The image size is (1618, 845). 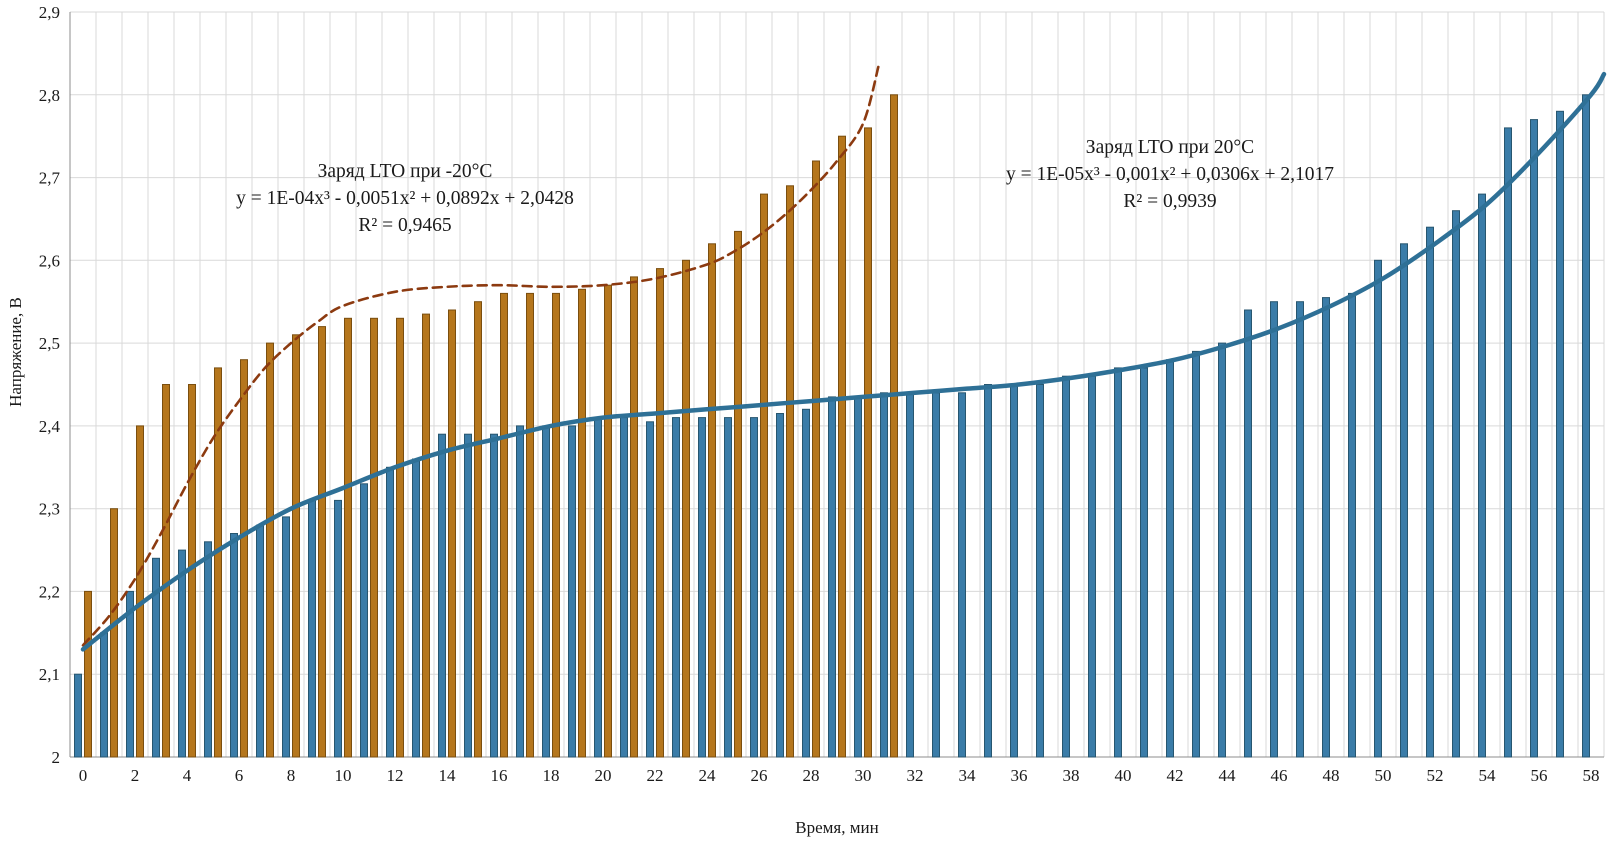 I want to click on x-tick-label: 10, so click(x=343, y=775).